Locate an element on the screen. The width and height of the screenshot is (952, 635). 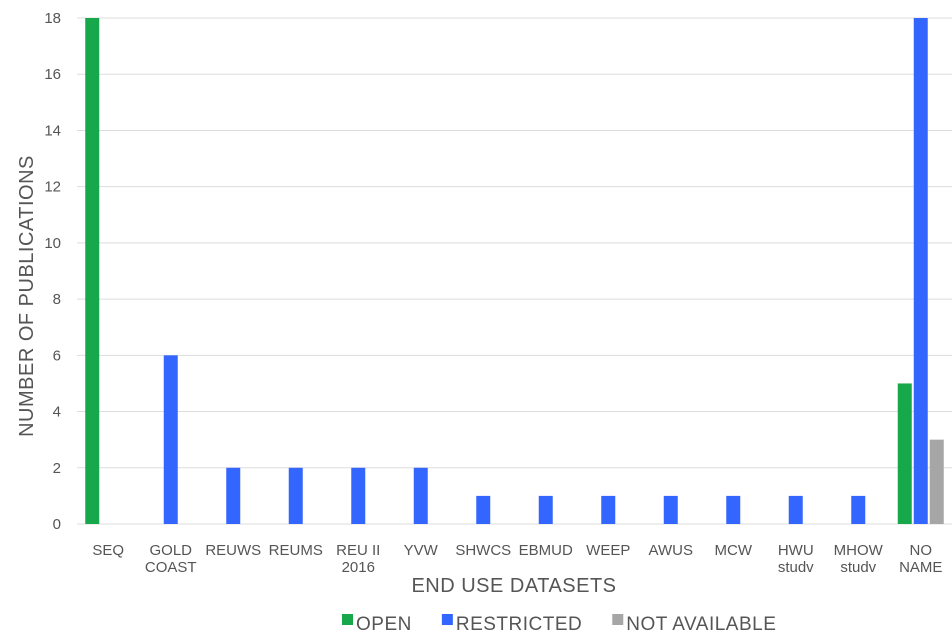
x-tick-label-5-0: YVW is located at coordinates (421, 550).